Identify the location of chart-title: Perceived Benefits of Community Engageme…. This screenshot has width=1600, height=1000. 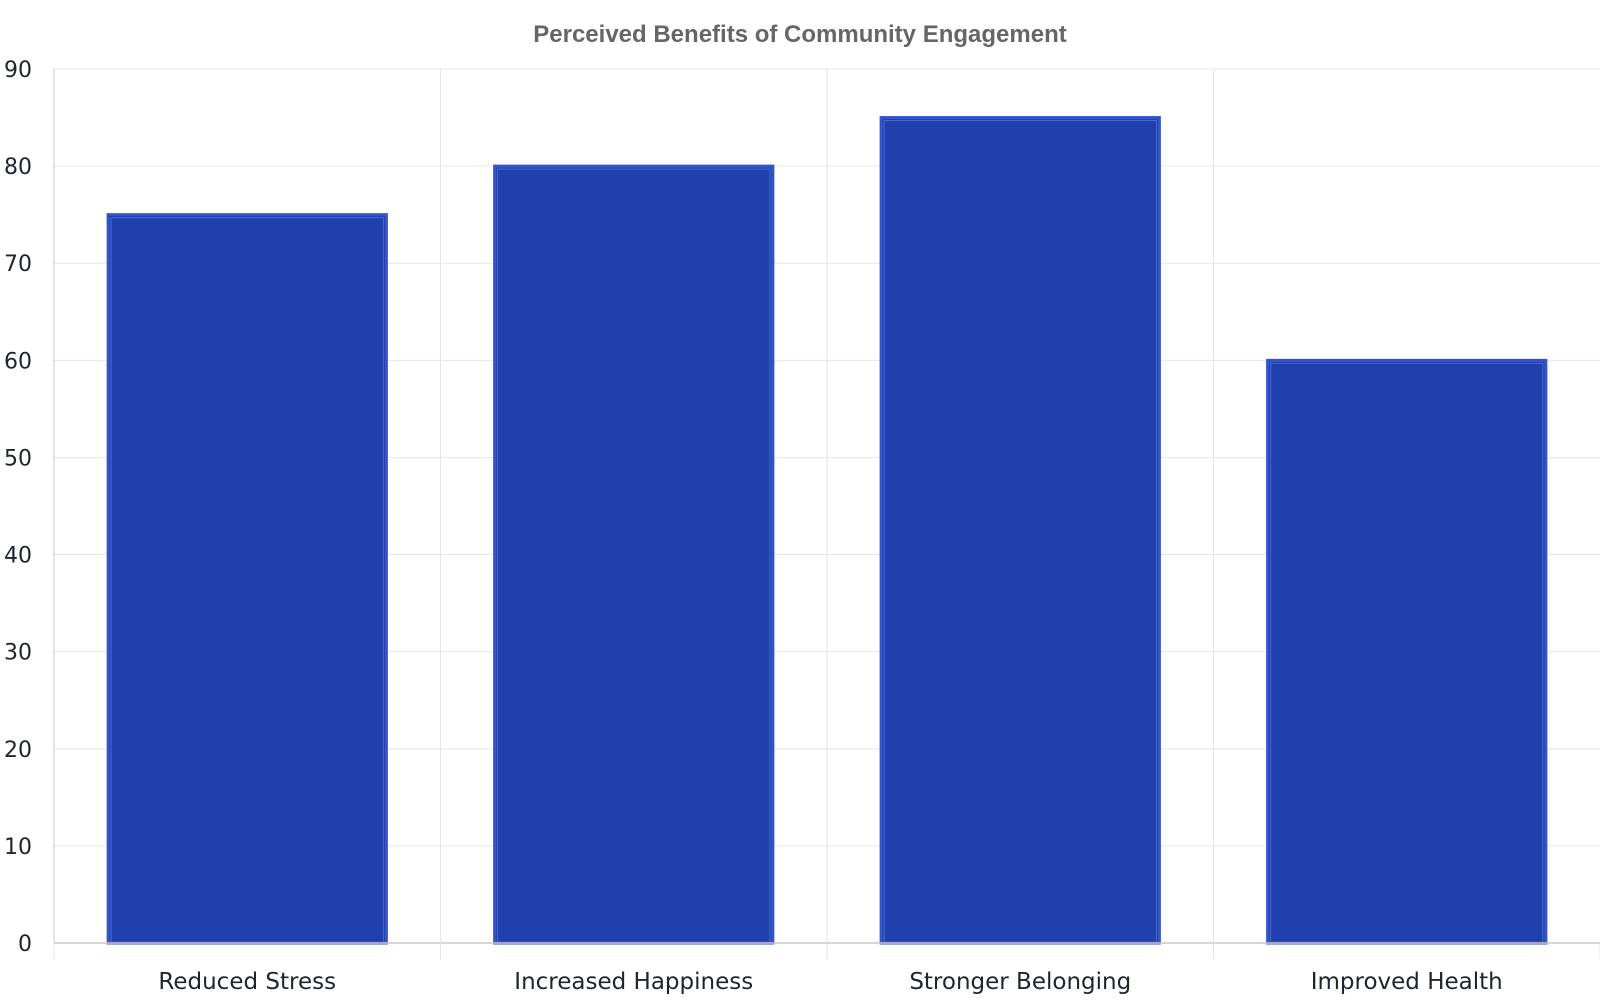
(799, 34).